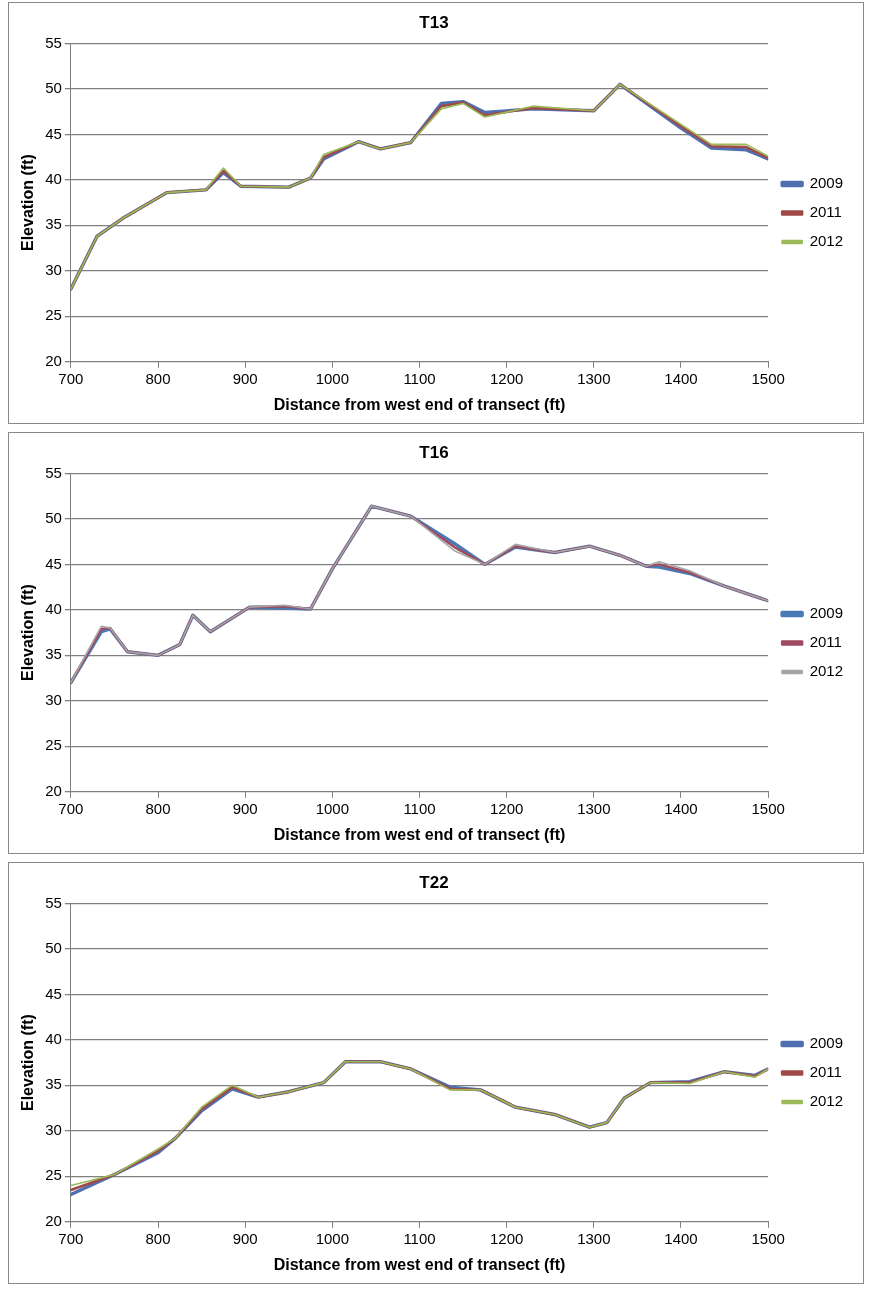 The width and height of the screenshot is (872, 1314). Describe the element at coordinates (434, 22) in the screenshot. I see `chart-title: T13` at that location.